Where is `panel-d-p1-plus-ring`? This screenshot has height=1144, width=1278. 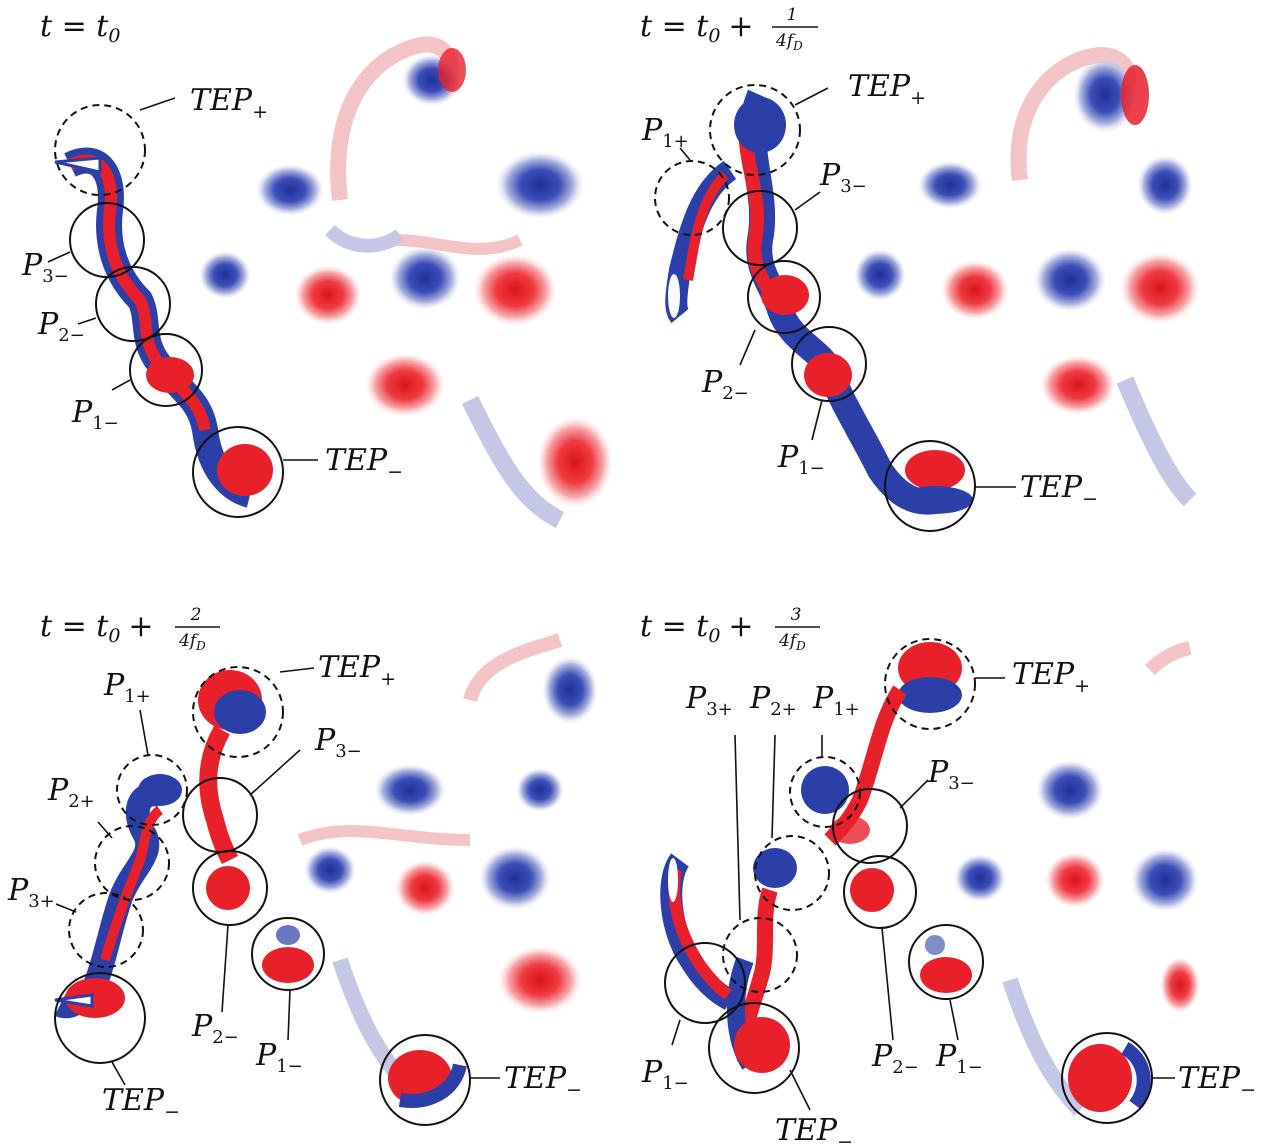
panel-d-p1-plus-ring is located at coordinates (825, 792).